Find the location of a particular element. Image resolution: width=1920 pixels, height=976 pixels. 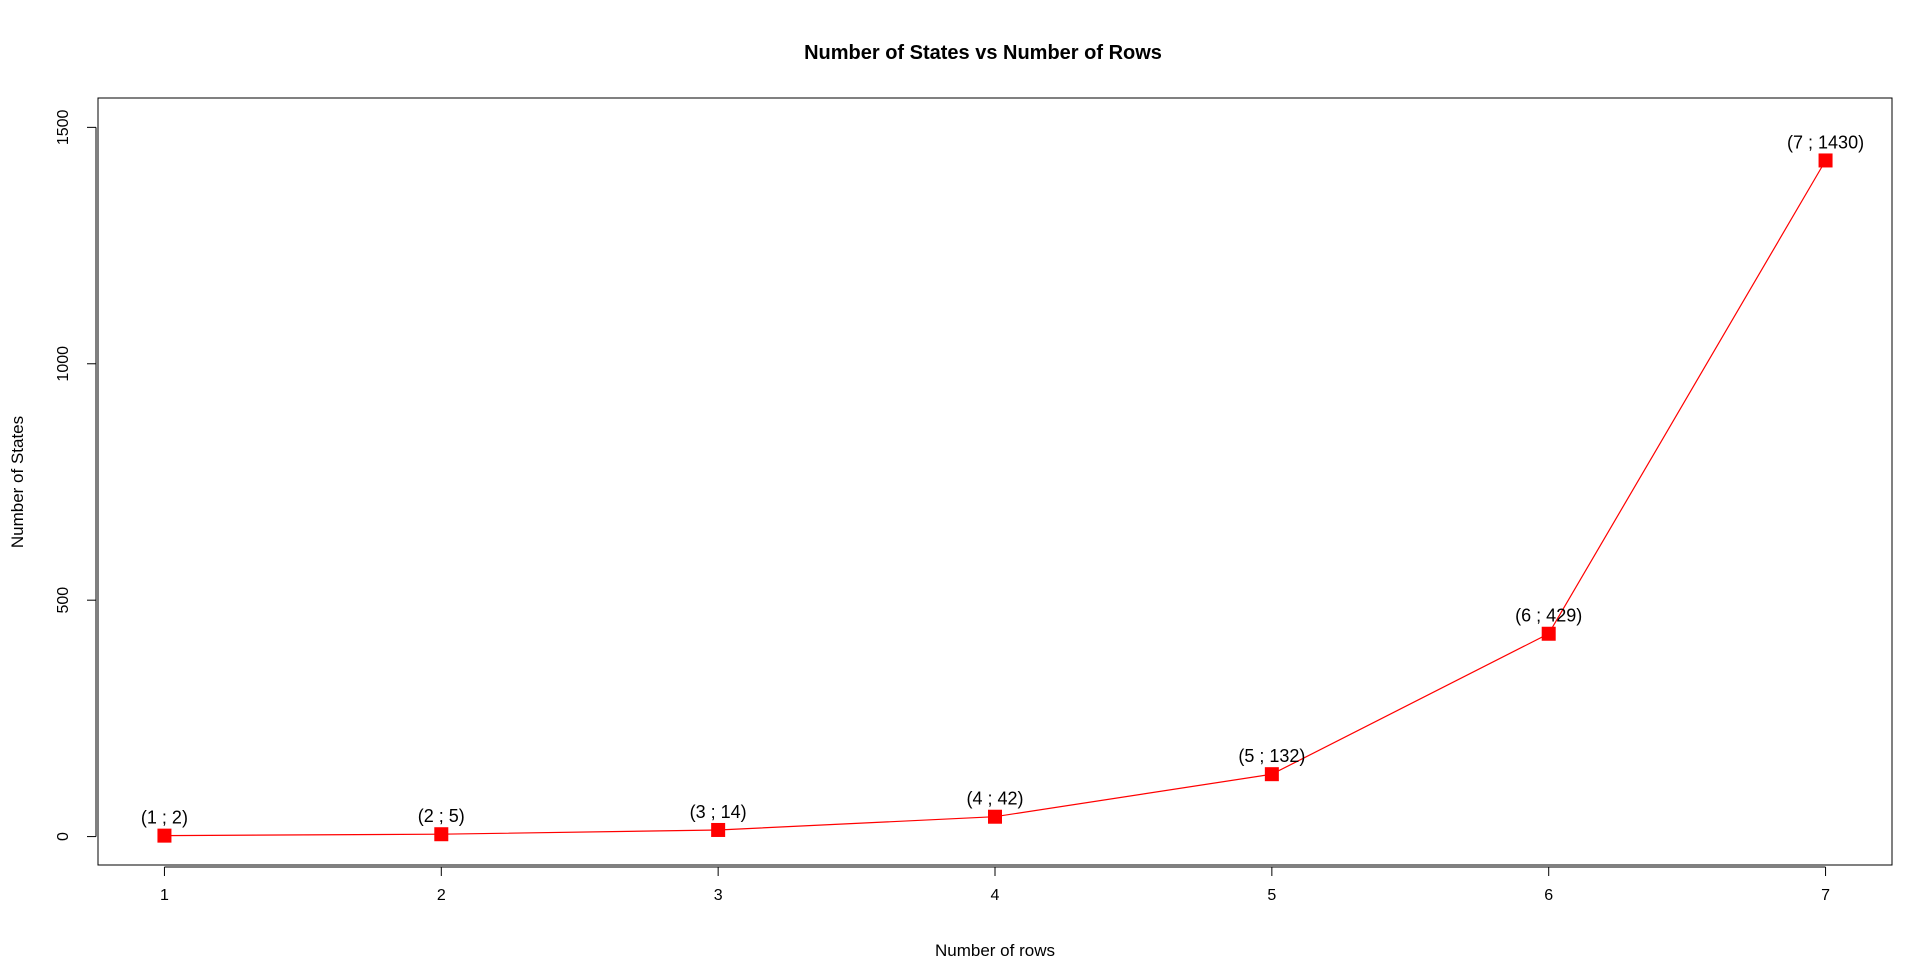

y-axis-label: Number of States is located at coordinates (17, 482).